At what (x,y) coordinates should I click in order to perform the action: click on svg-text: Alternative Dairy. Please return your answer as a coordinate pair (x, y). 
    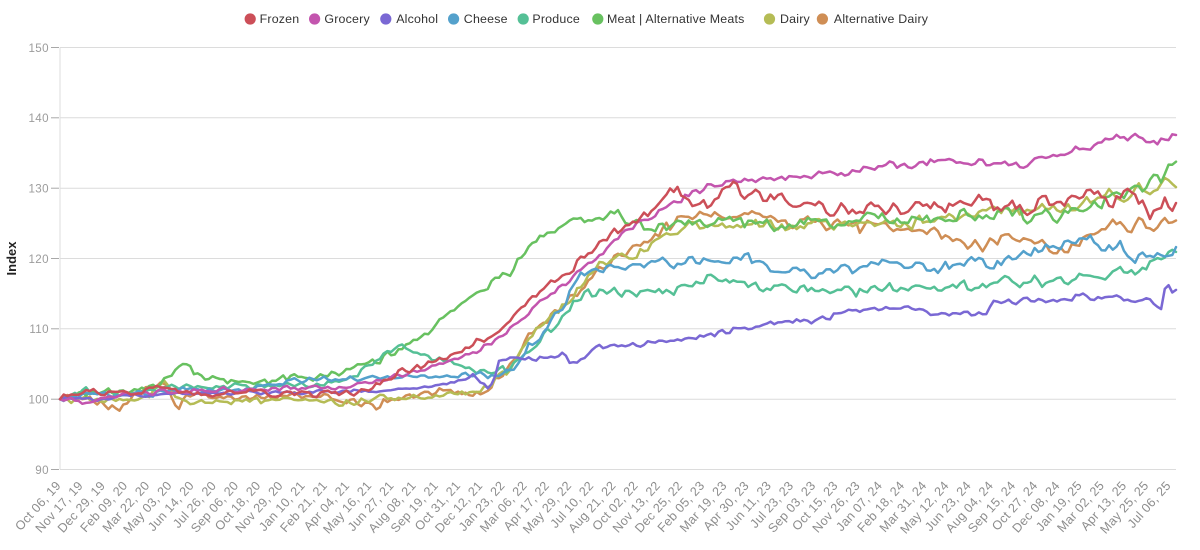
    Looking at the image, I should click on (881, 19).